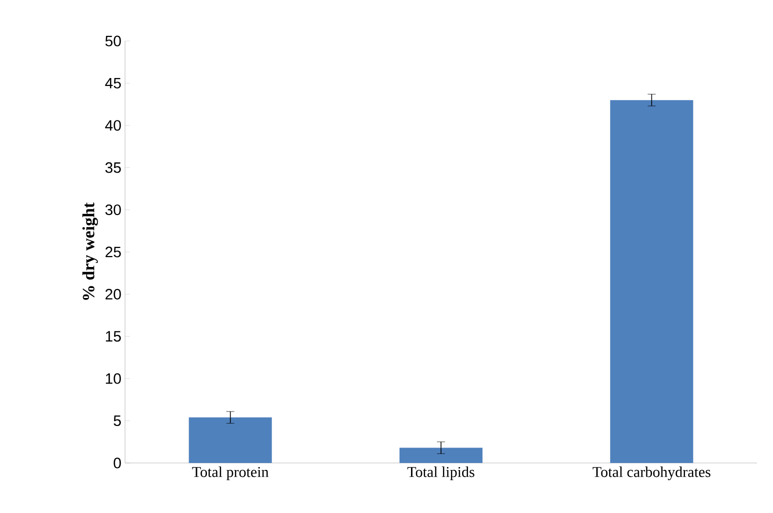 Image resolution: width=773 pixels, height=513 pixels. Describe the element at coordinates (113, 83) in the screenshot. I see `y-tick-label: 45` at that location.